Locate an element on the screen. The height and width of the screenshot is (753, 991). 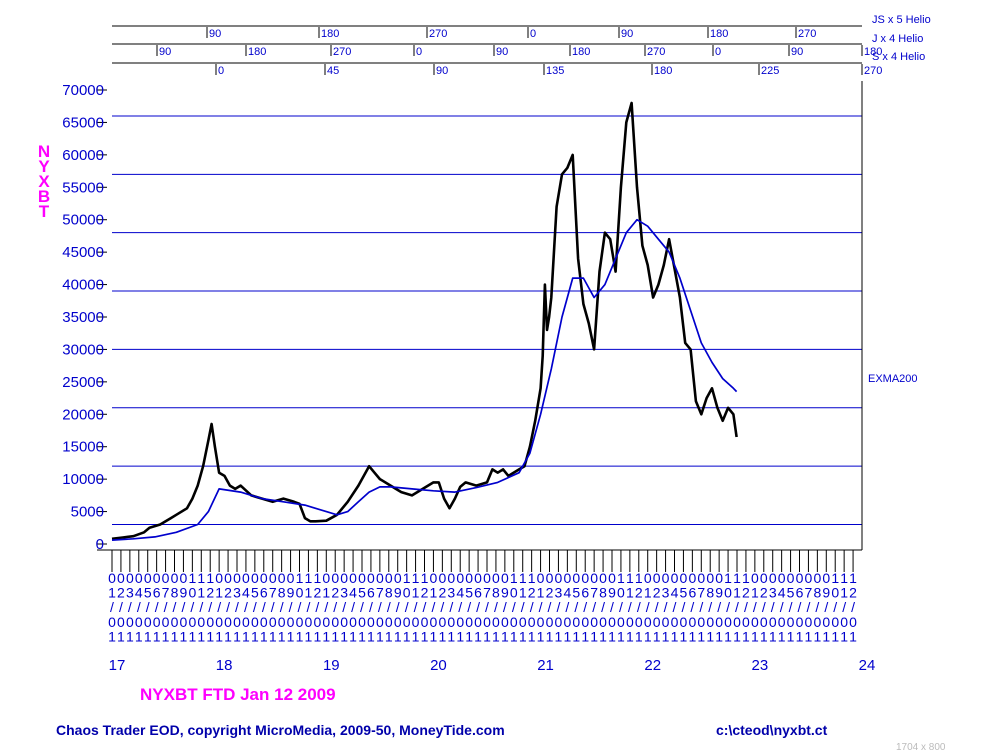
y-label-letter: T is located at coordinates (44, 211).